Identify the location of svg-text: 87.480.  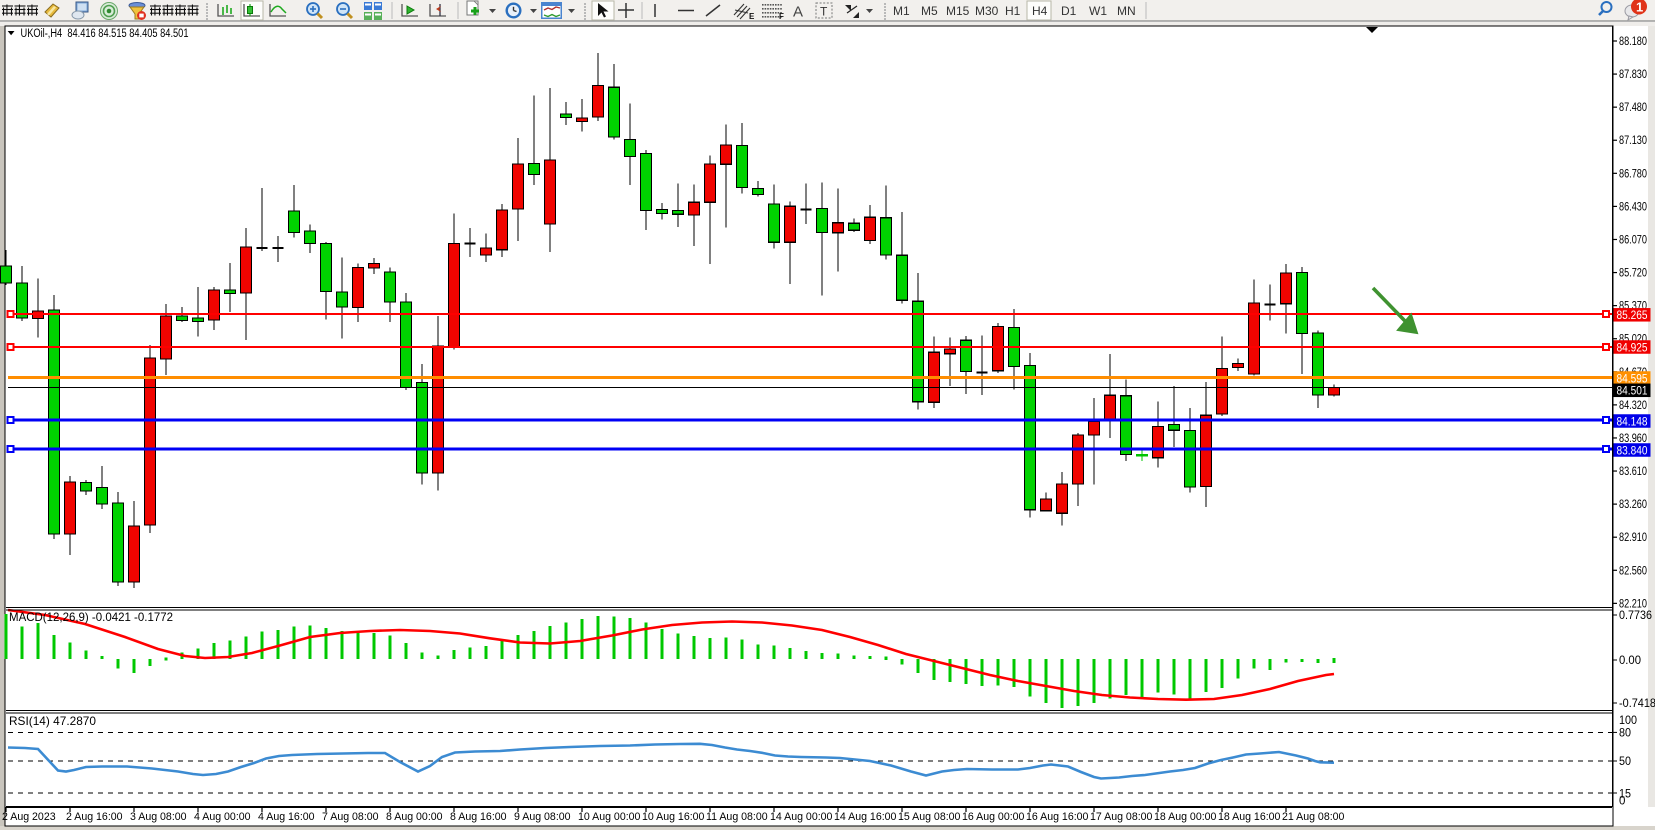
(1633, 108).